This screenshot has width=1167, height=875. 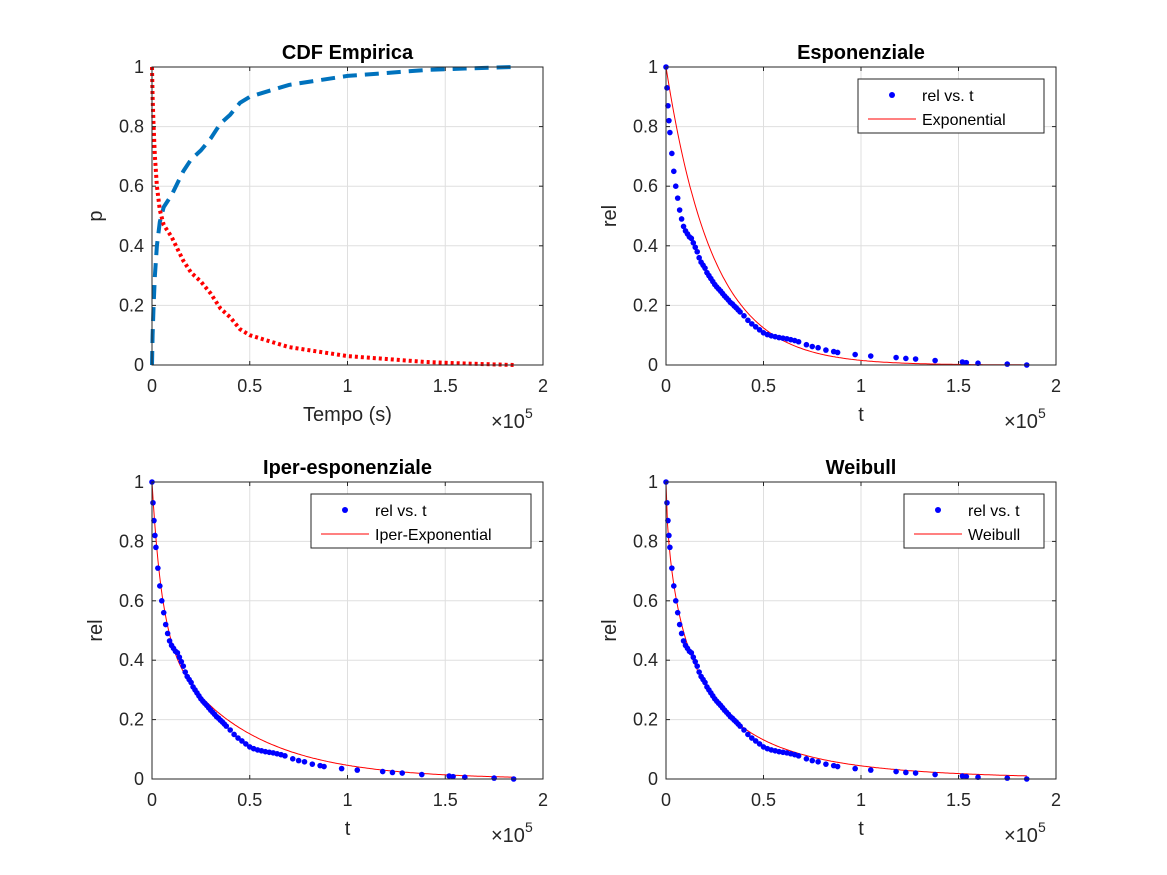 I want to click on x-axis-label: Tempo (s), so click(x=347, y=415).